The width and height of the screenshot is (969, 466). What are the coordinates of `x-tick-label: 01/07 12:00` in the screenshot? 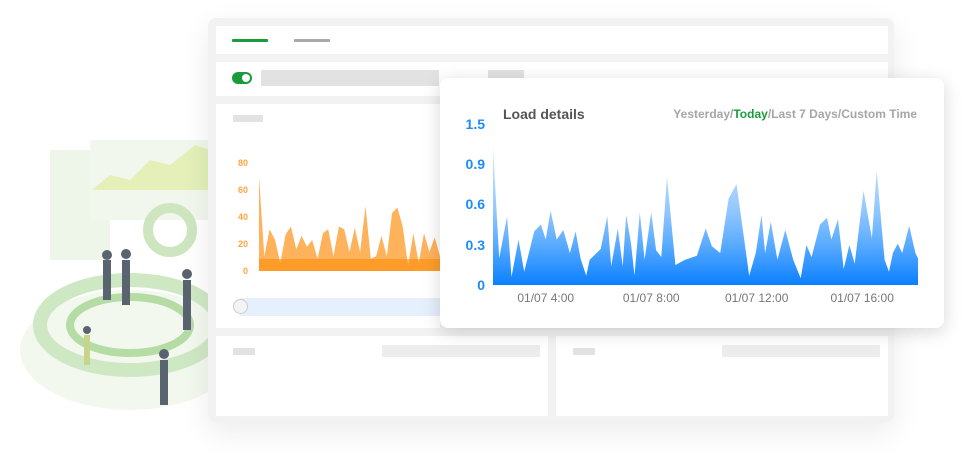 It's located at (757, 298).